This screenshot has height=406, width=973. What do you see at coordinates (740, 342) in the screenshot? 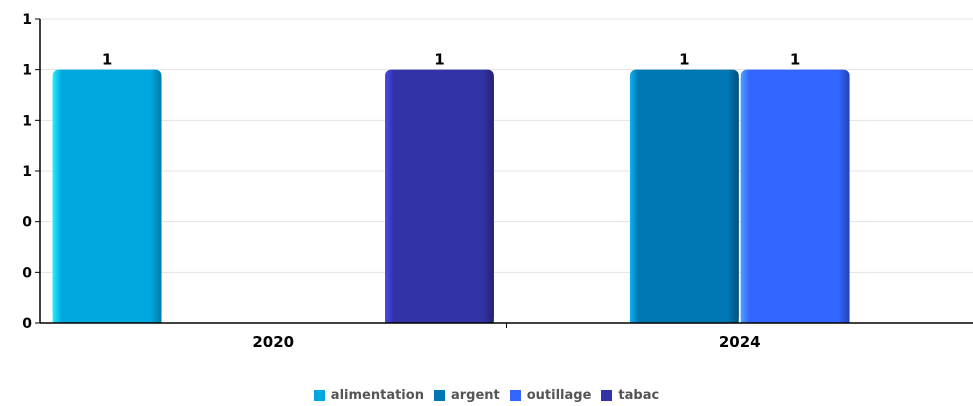
I see `x-tick-label: 2024` at bounding box center [740, 342].